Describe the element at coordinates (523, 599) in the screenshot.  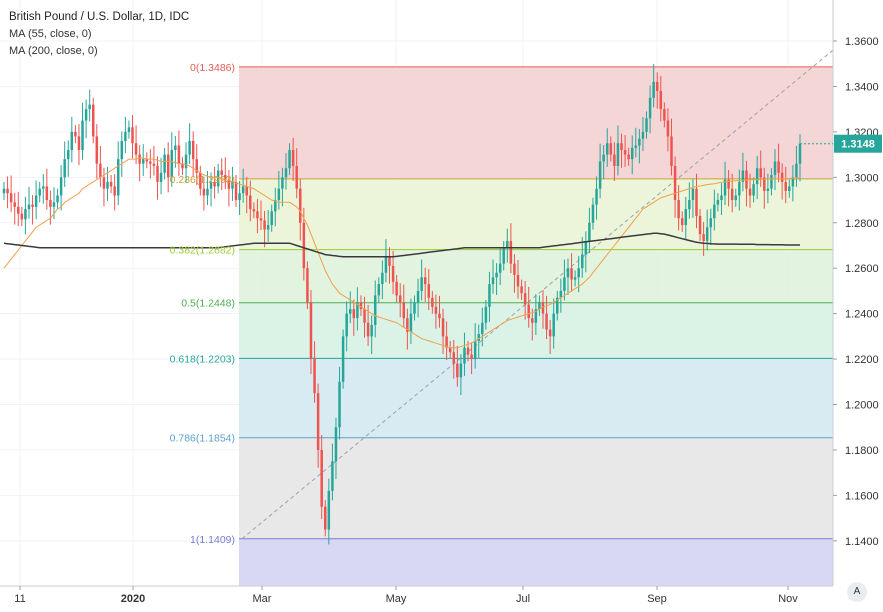
I see `time-tick-label: Jul` at that location.